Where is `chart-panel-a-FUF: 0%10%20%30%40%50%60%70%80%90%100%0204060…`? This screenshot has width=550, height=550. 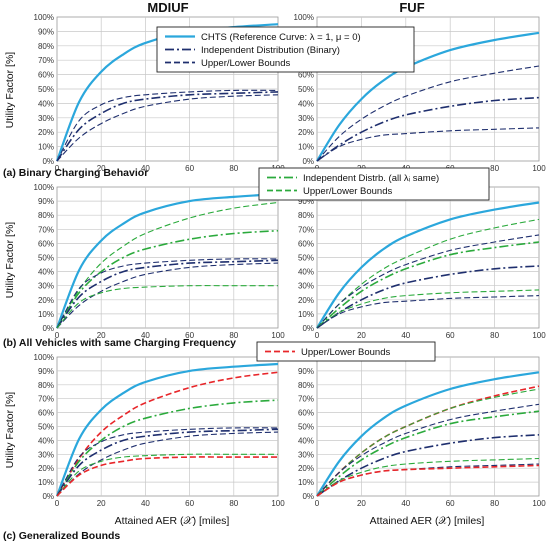 chart-panel-a-FUF: 0%10%20%30%40%50%60%70%80%90%100%0204060… is located at coordinates (420, 93).